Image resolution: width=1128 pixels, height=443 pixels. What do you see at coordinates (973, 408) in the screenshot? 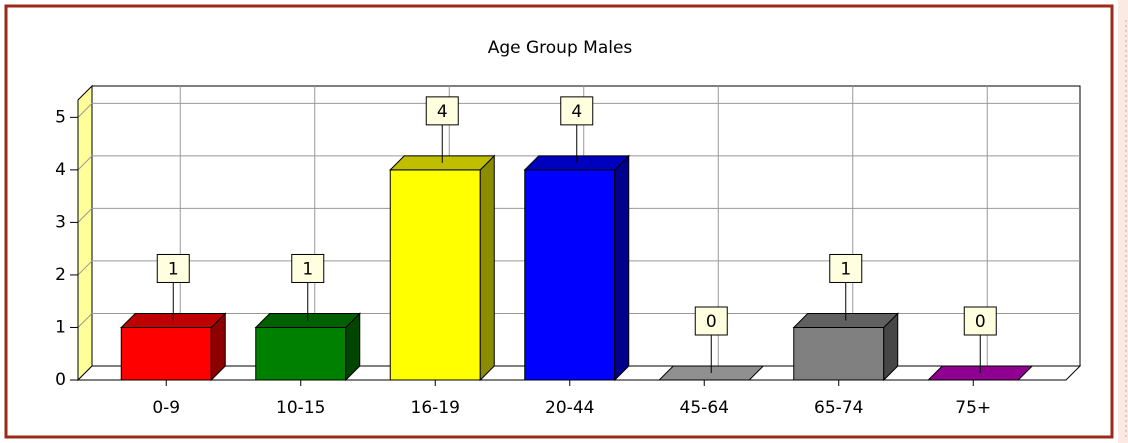
I see `x-tick-label: 75+` at bounding box center [973, 408].